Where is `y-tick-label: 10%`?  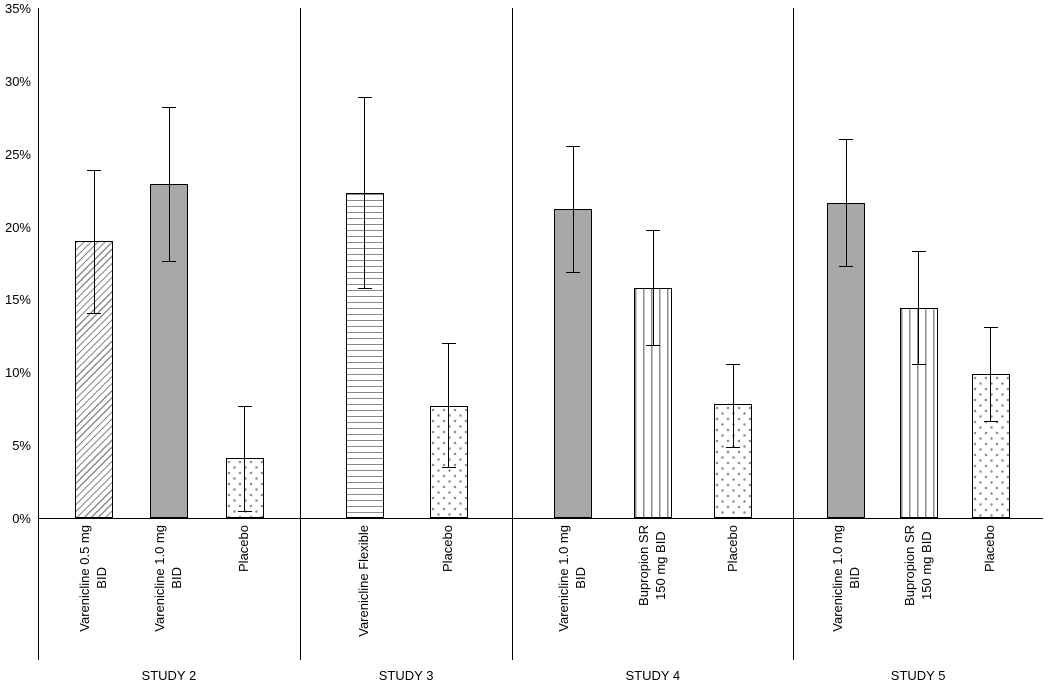 y-tick-label: 10% is located at coordinates (17, 373).